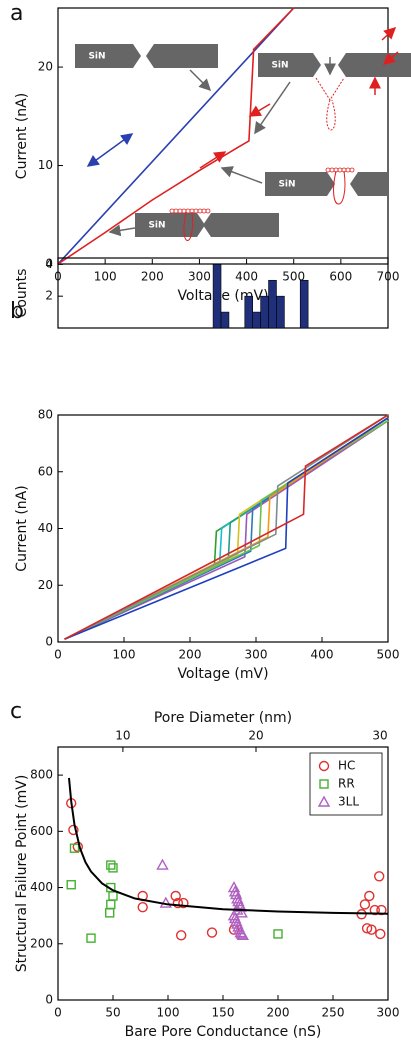  I want to click on y-axis-label: Counts, so click(22, 293).